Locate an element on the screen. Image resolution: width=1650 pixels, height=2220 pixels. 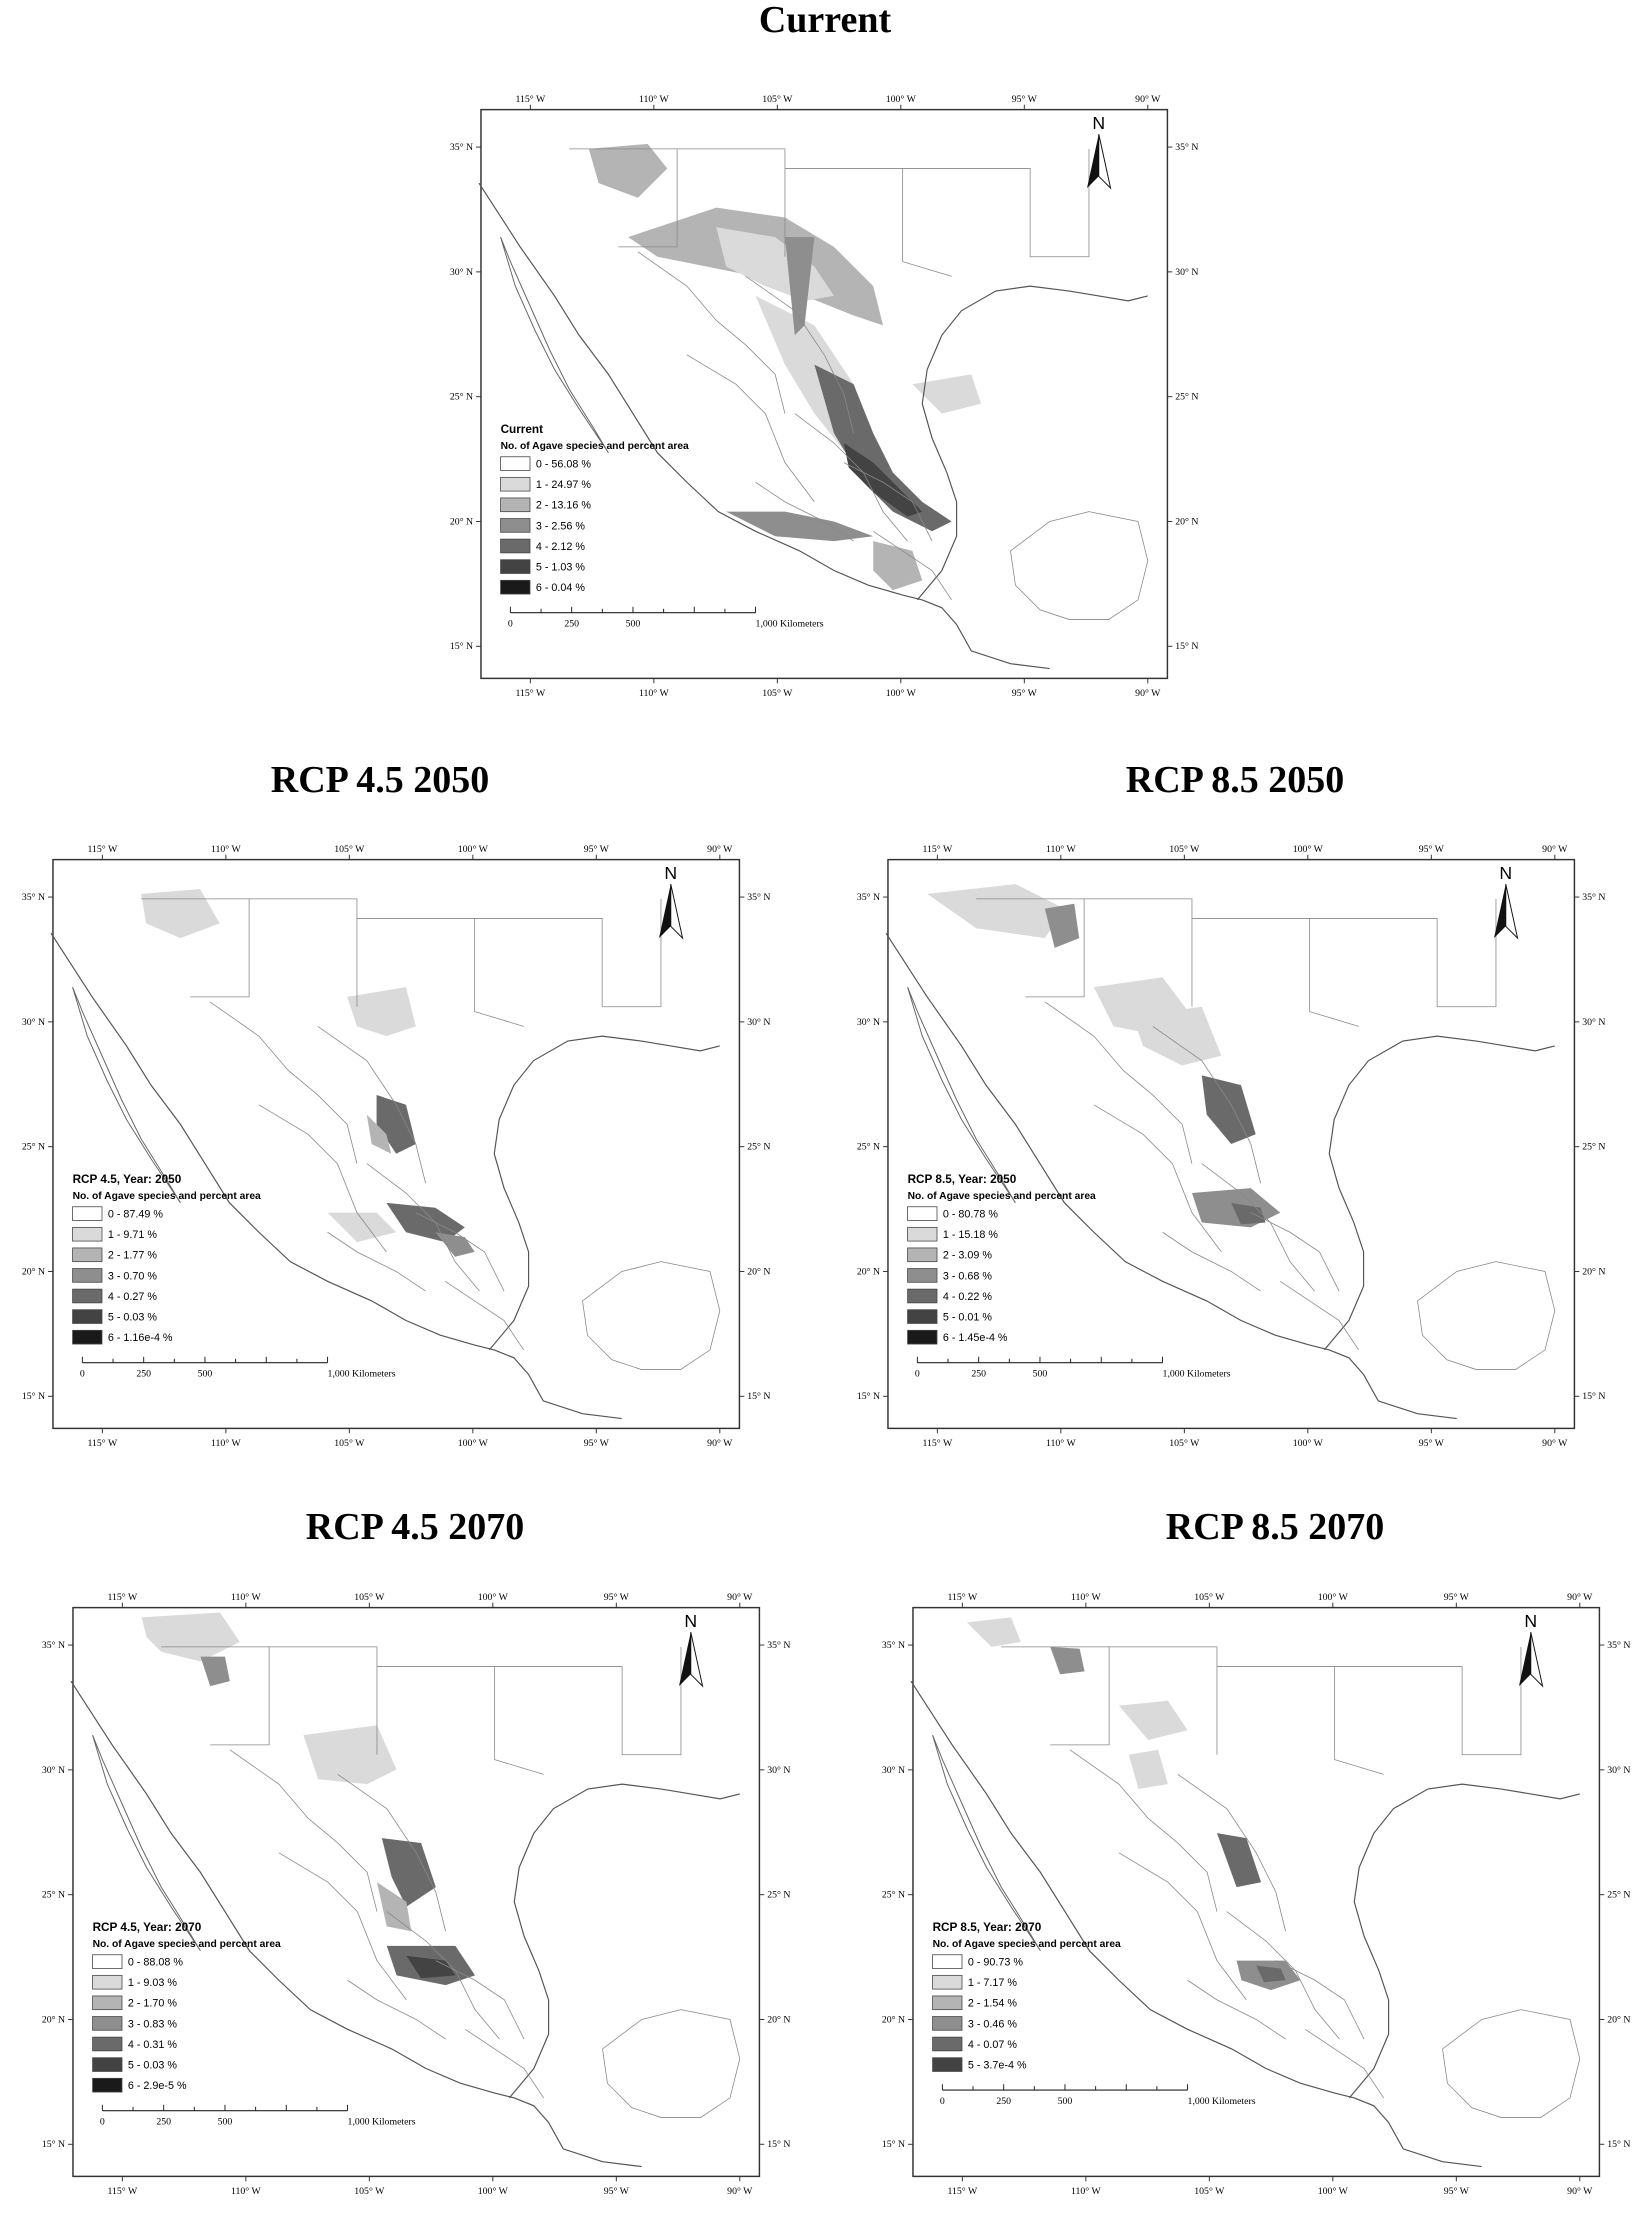
map-frame is located at coordinates (1256, 1892).